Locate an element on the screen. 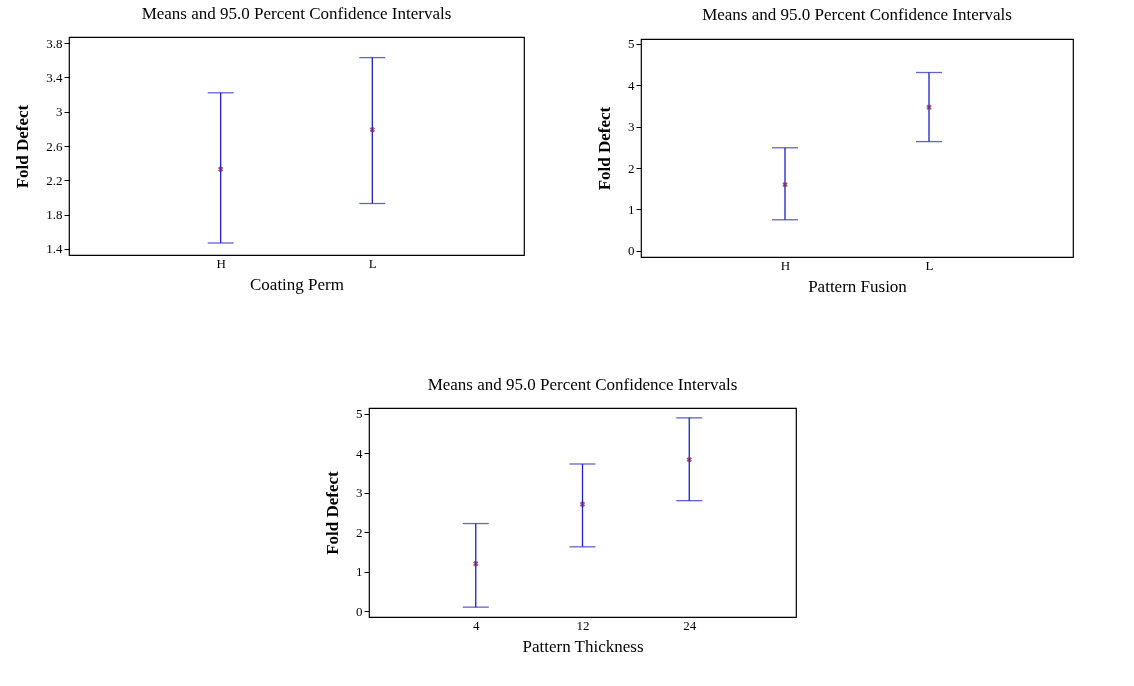  y-tick-label: 3.8 is located at coordinates (54, 43).